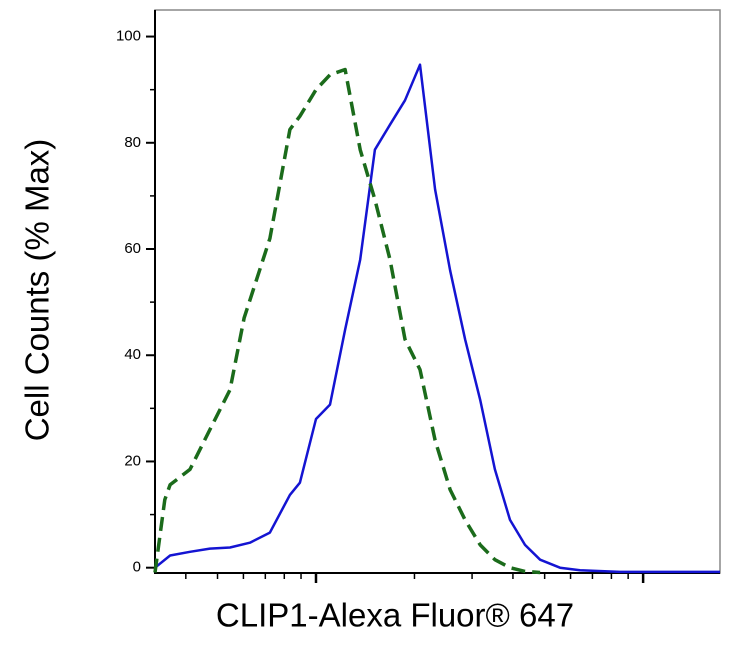 The width and height of the screenshot is (740, 649). Describe the element at coordinates (128, 36) in the screenshot. I see `y-tick-label: 100` at that location.